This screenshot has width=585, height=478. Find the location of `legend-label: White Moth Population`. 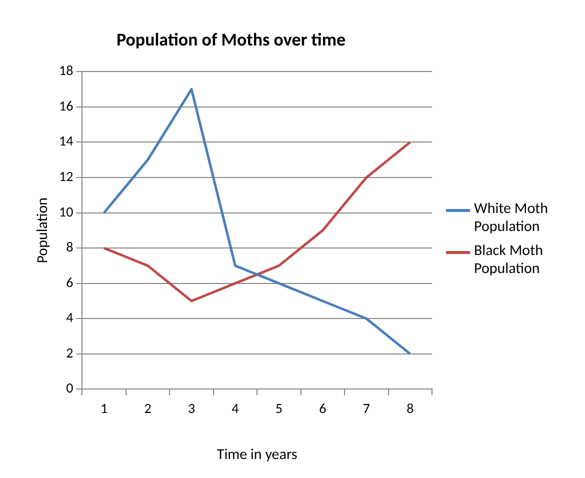

legend-label: White Moth Population is located at coordinates (512, 218).